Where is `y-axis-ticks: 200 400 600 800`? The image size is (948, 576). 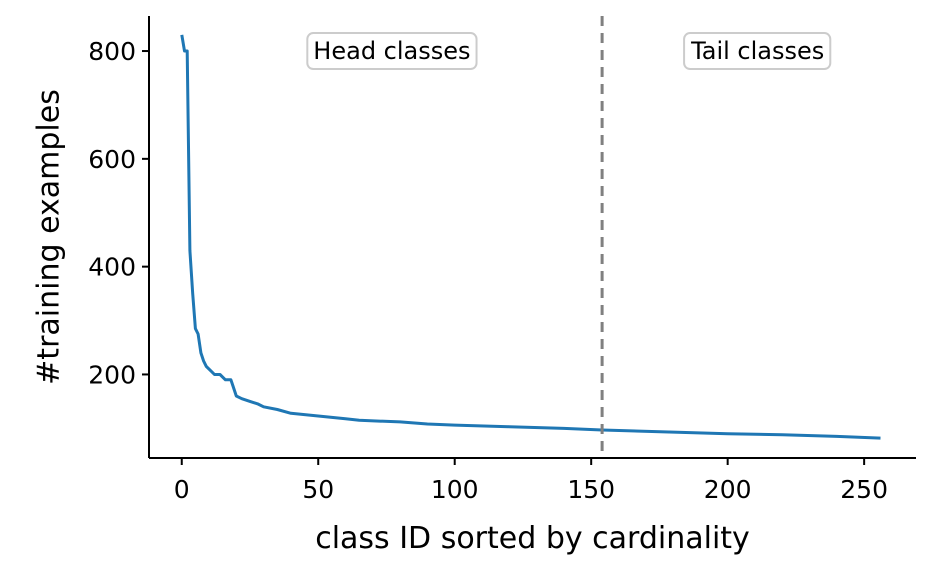 y-axis-ticks: 200 400 600 800 is located at coordinates (118, 213).